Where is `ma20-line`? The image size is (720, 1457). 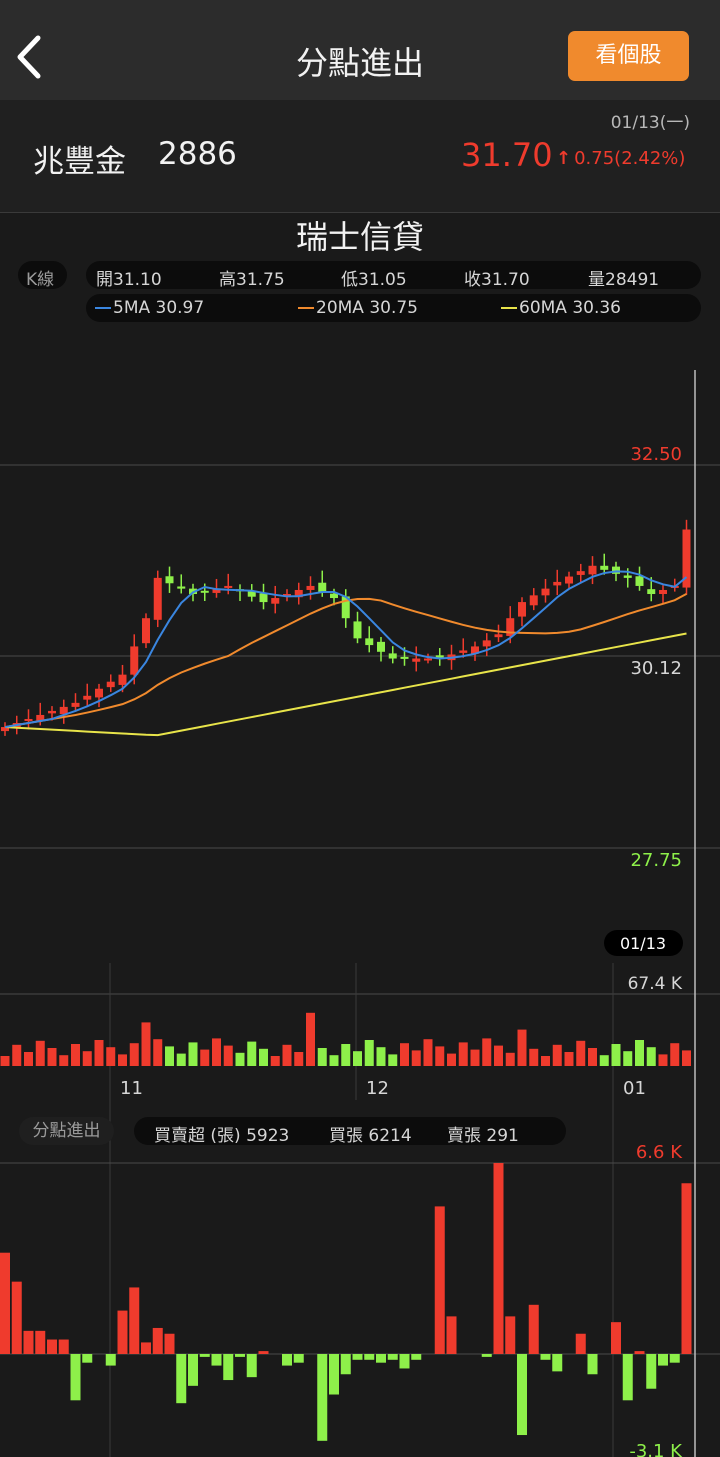 ma20-line is located at coordinates (345, 661).